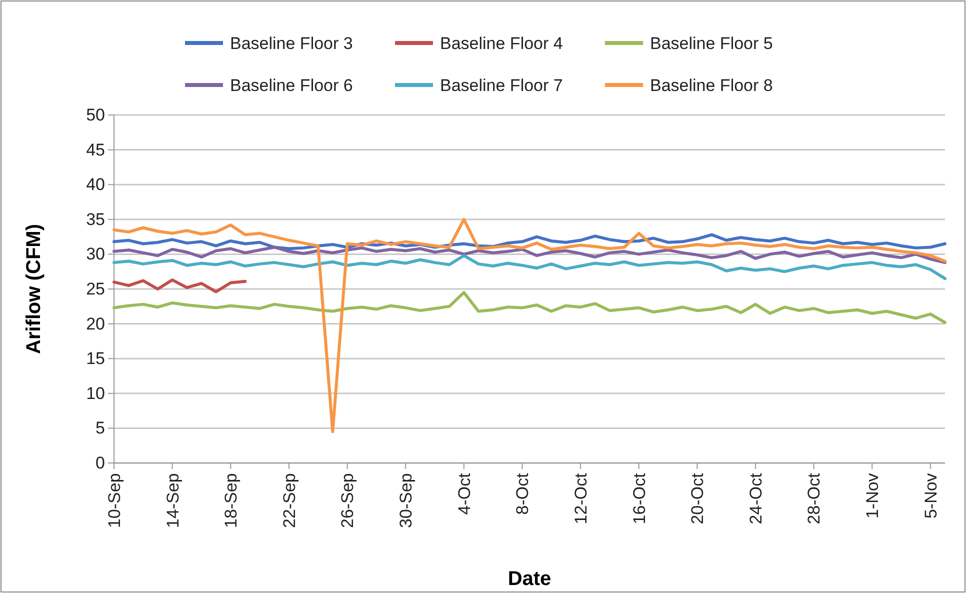 The height and width of the screenshot is (594, 967). What do you see at coordinates (348, 500) in the screenshot?
I see `x-tick-label: 26-Sep` at bounding box center [348, 500].